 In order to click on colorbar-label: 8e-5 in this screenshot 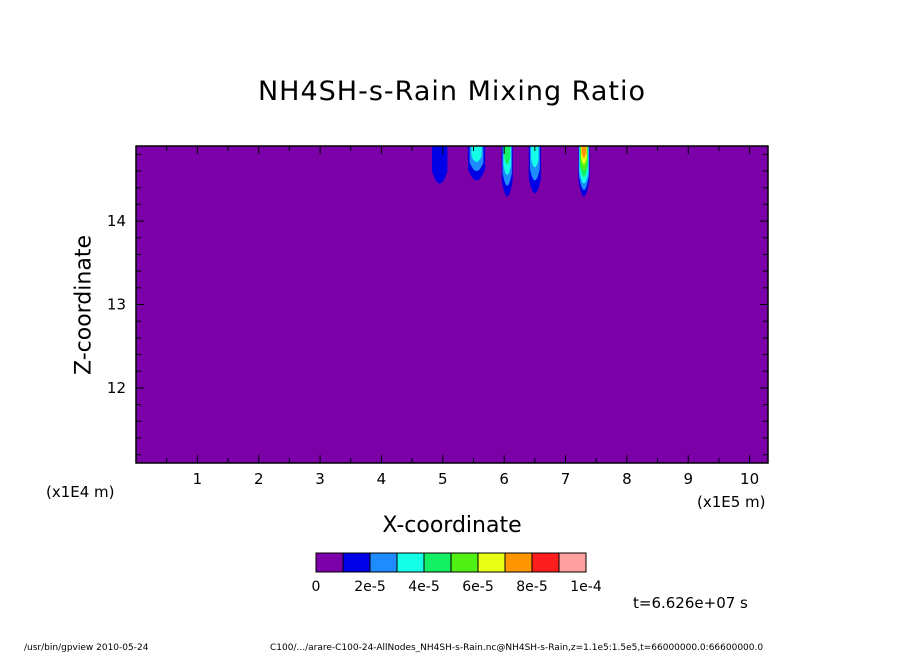, I will do `click(531, 587)`.